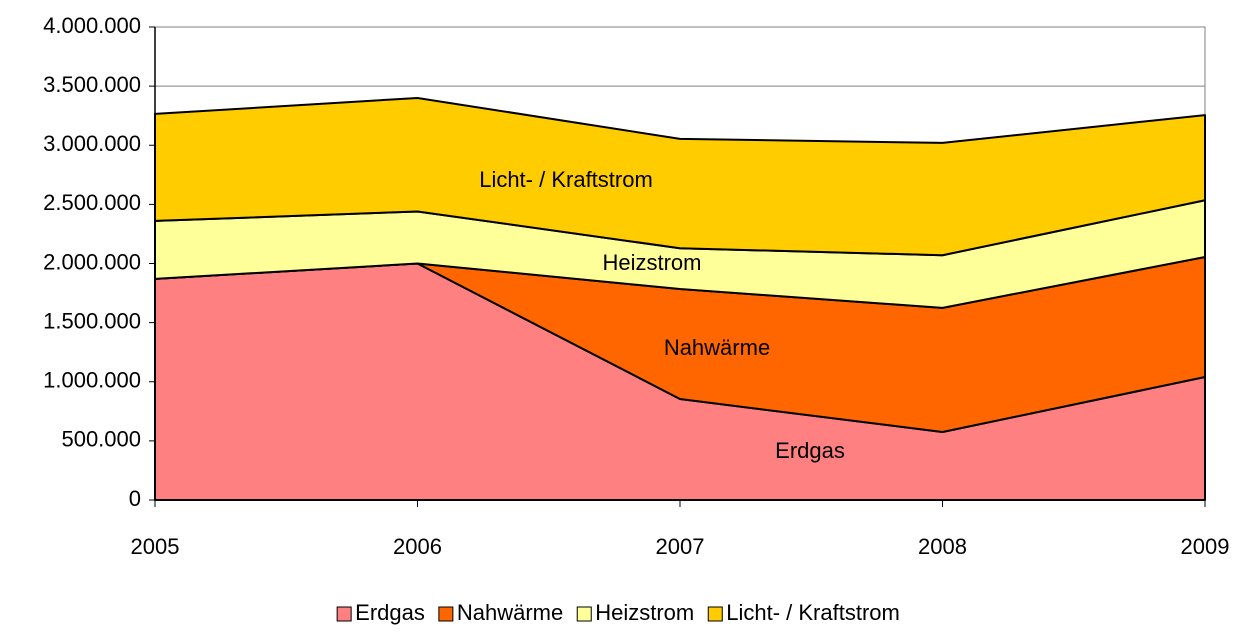 Image resolution: width=1237 pixels, height=634 pixels. Describe the element at coordinates (717, 347) in the screenshot. I see `area-label: Nahwärme` at that location.